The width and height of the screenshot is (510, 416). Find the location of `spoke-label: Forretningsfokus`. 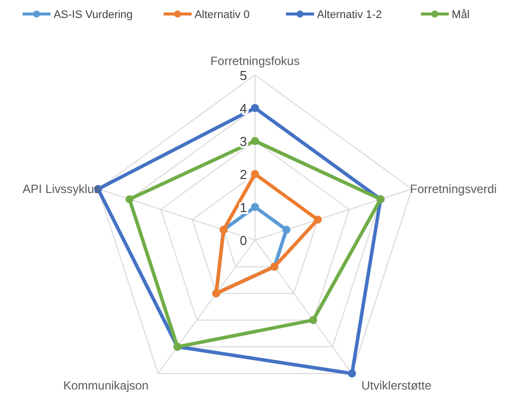

spoke-label: Forretningsfokus is located at coordinates (255, 61).